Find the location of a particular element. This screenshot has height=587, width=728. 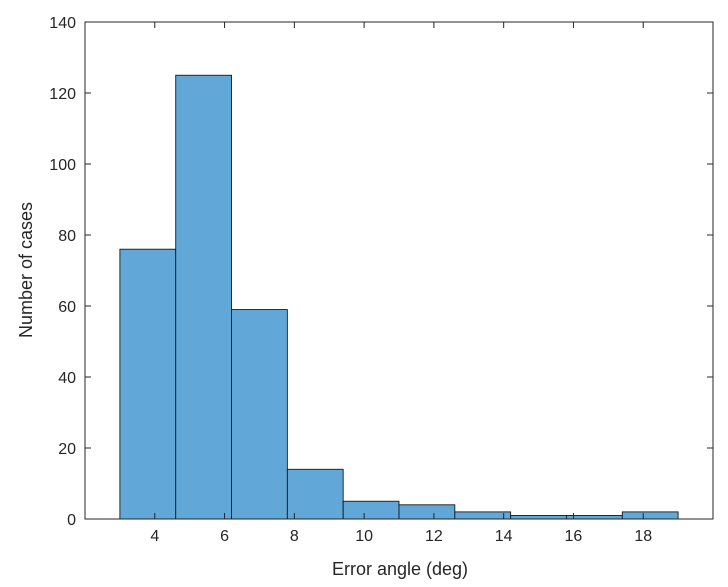

y-tick-label: 80 is located at coordinates (67, 236).